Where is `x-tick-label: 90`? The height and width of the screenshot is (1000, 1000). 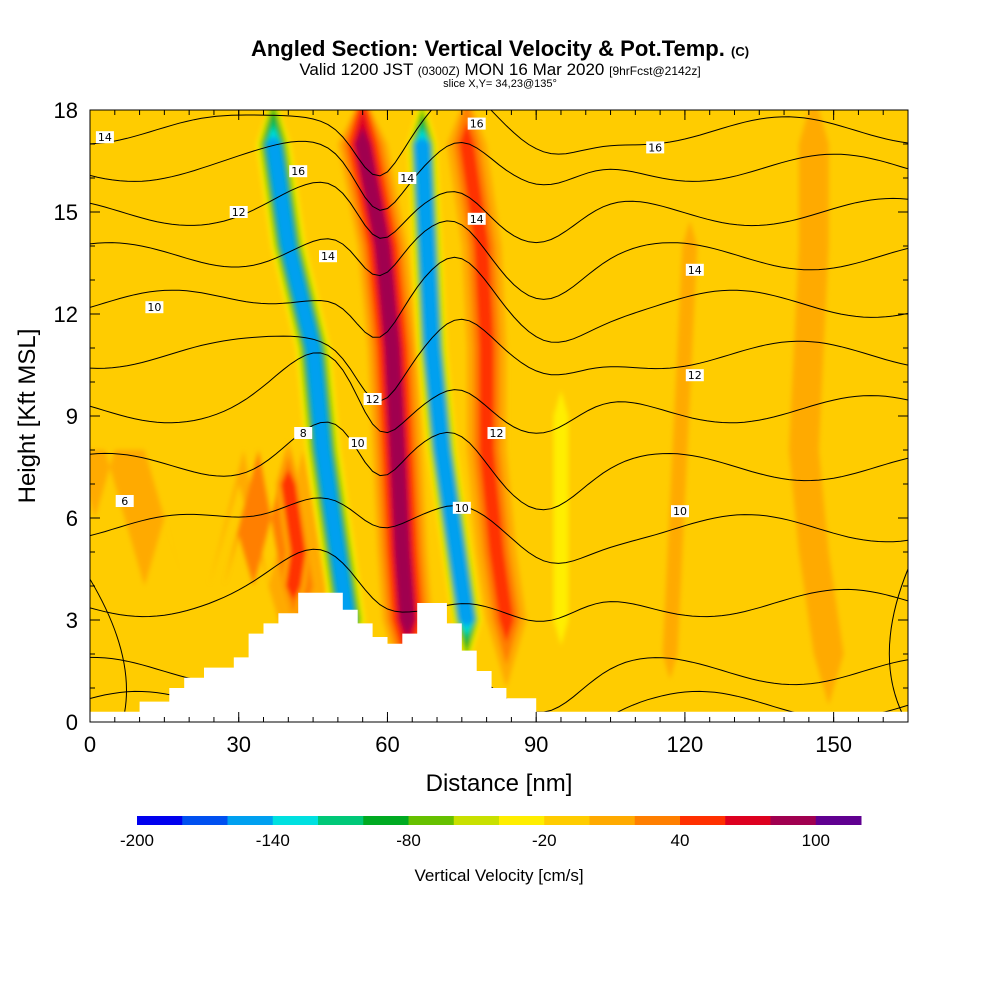 x-tick-label: 90 is located at coordinates (536, 744).